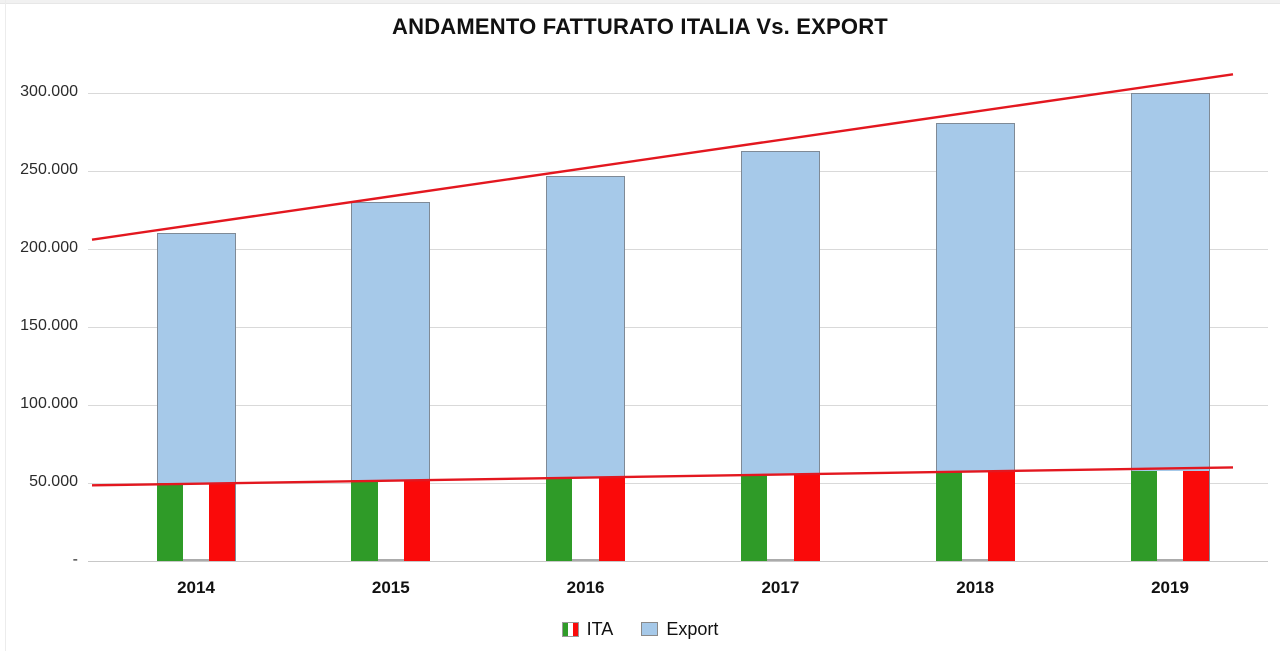 The height and width of the screenshot is (651, 1280). Describe the element at coordinates (53, 481) in the screenshot. I see `y-tick-label: 50.000` at that location.